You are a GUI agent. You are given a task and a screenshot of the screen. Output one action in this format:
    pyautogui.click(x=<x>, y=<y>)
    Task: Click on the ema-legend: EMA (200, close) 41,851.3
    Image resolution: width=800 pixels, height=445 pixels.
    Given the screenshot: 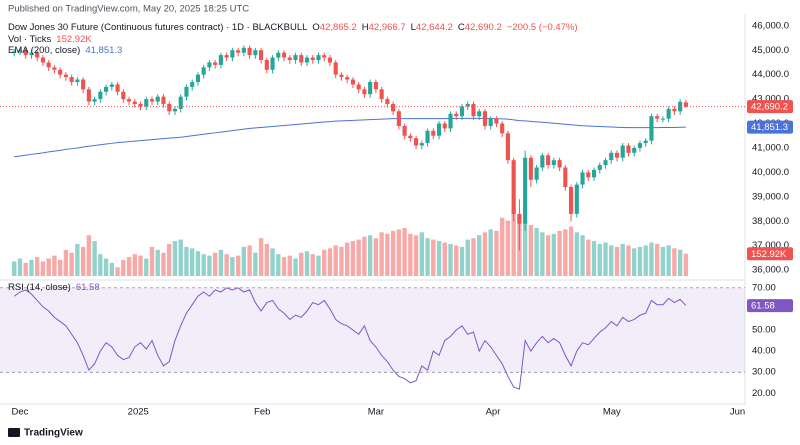 What is the action you would take?
    pyautogui.click(x=65, y=50)
    